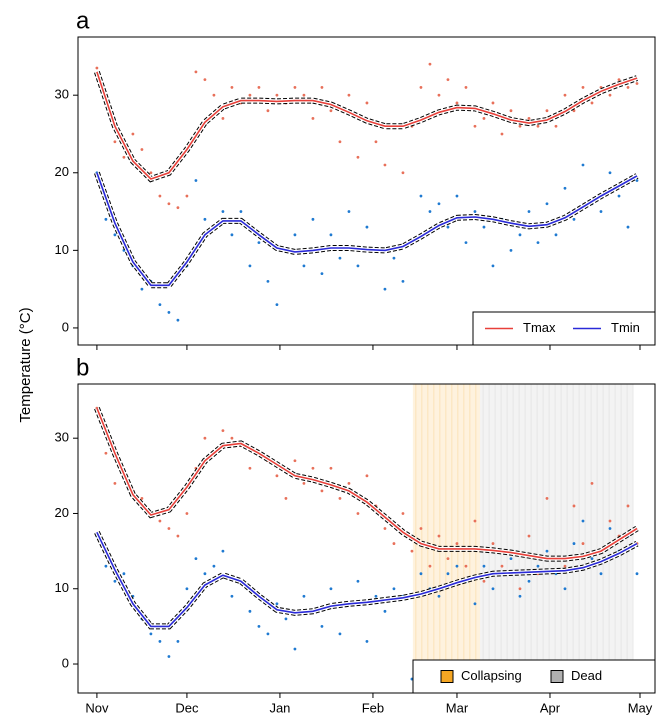  I want to click on x-tick-label: Jan, so click(279, 707).